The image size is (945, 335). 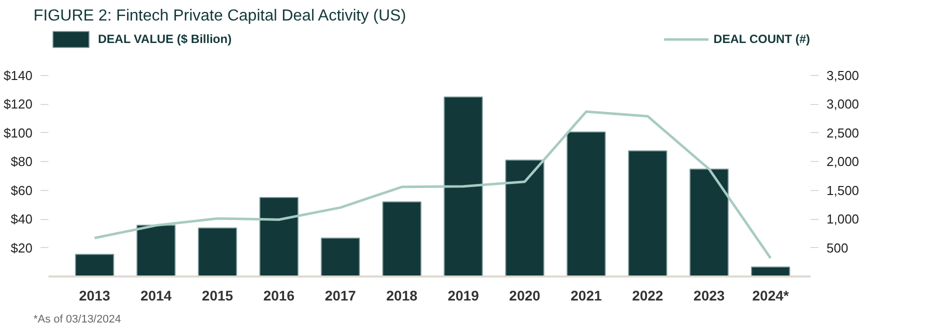 I want to click on x-tick-label: 2021, so click(x=586, y=296).